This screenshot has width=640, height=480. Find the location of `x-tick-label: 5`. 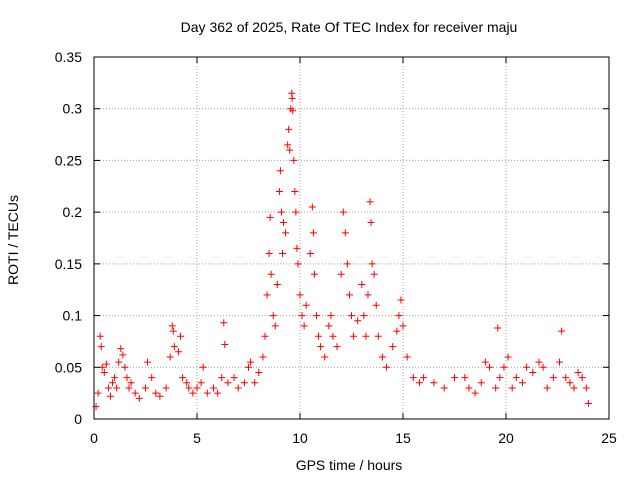

x-tick-label: 5 is located at coordinates (197, 438).